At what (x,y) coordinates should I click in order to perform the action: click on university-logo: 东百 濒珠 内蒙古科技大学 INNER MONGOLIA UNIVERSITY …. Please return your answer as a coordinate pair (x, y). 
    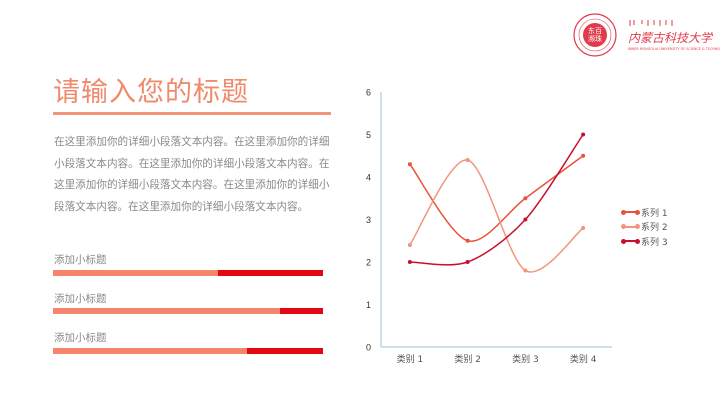
    Looking at the image, I should click on (646, 35).